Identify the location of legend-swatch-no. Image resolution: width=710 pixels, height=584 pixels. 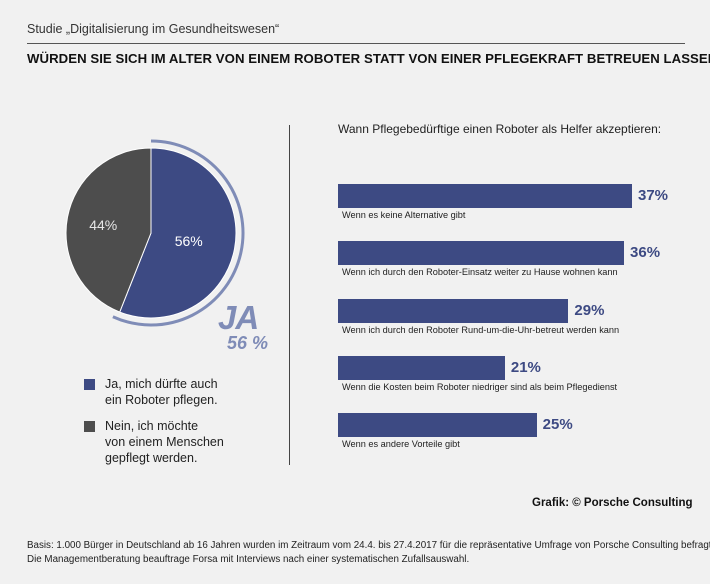
(89, 426).